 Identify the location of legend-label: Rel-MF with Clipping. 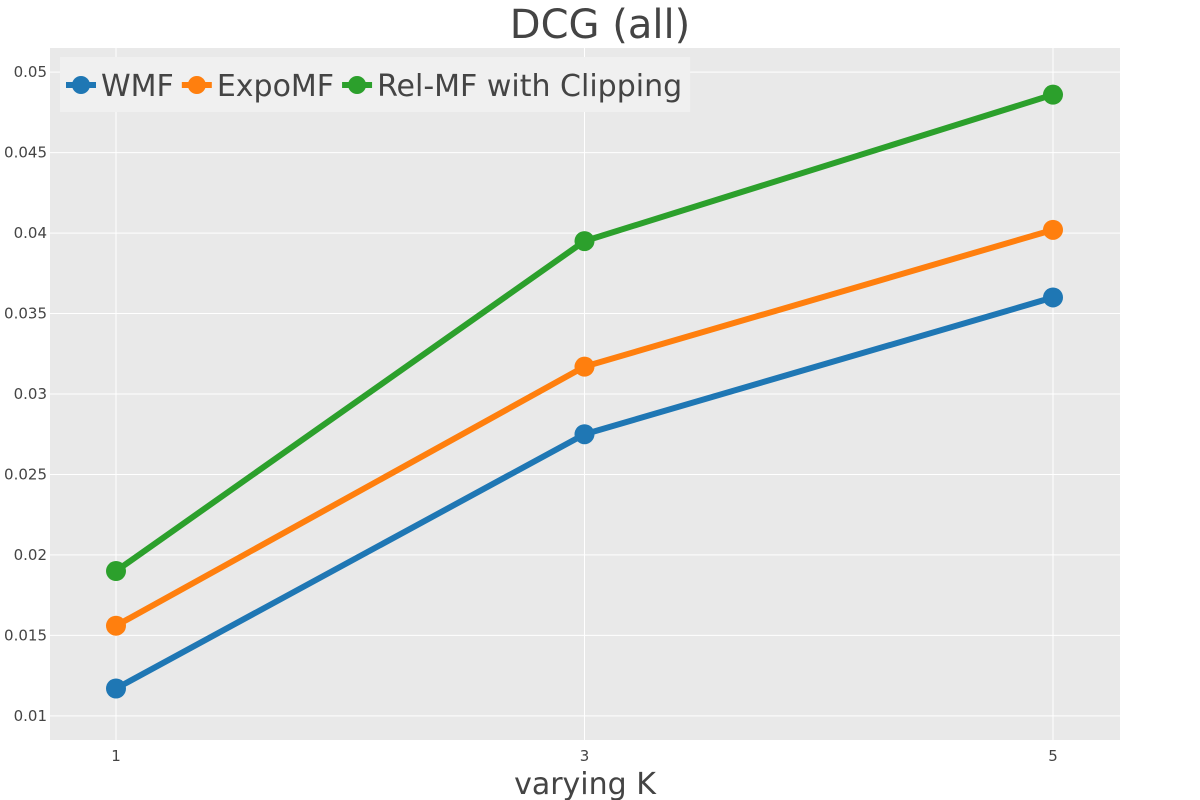
(529, 86).